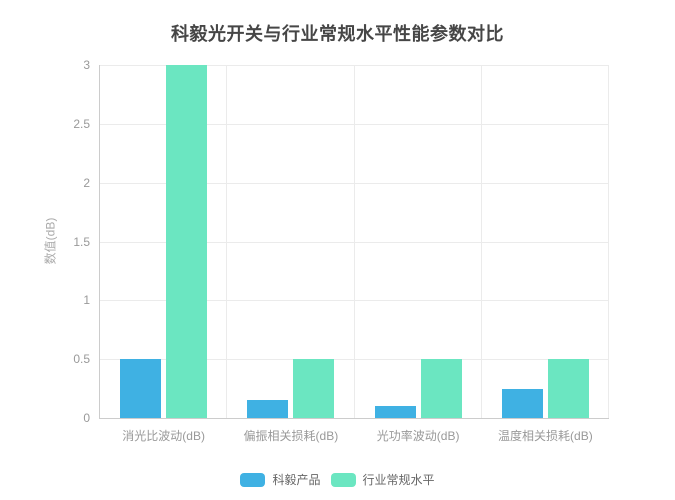 The image size is (675, 500). Describe the element at coordinates (253, 479) in the screenshot. I see `legend-swatch-keyi-product` at that location.